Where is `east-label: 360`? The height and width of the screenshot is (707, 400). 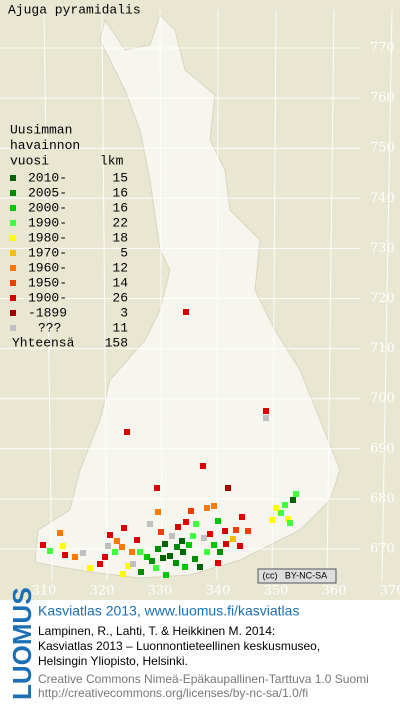
east-label: 360 is located at coordinates (334, 591).